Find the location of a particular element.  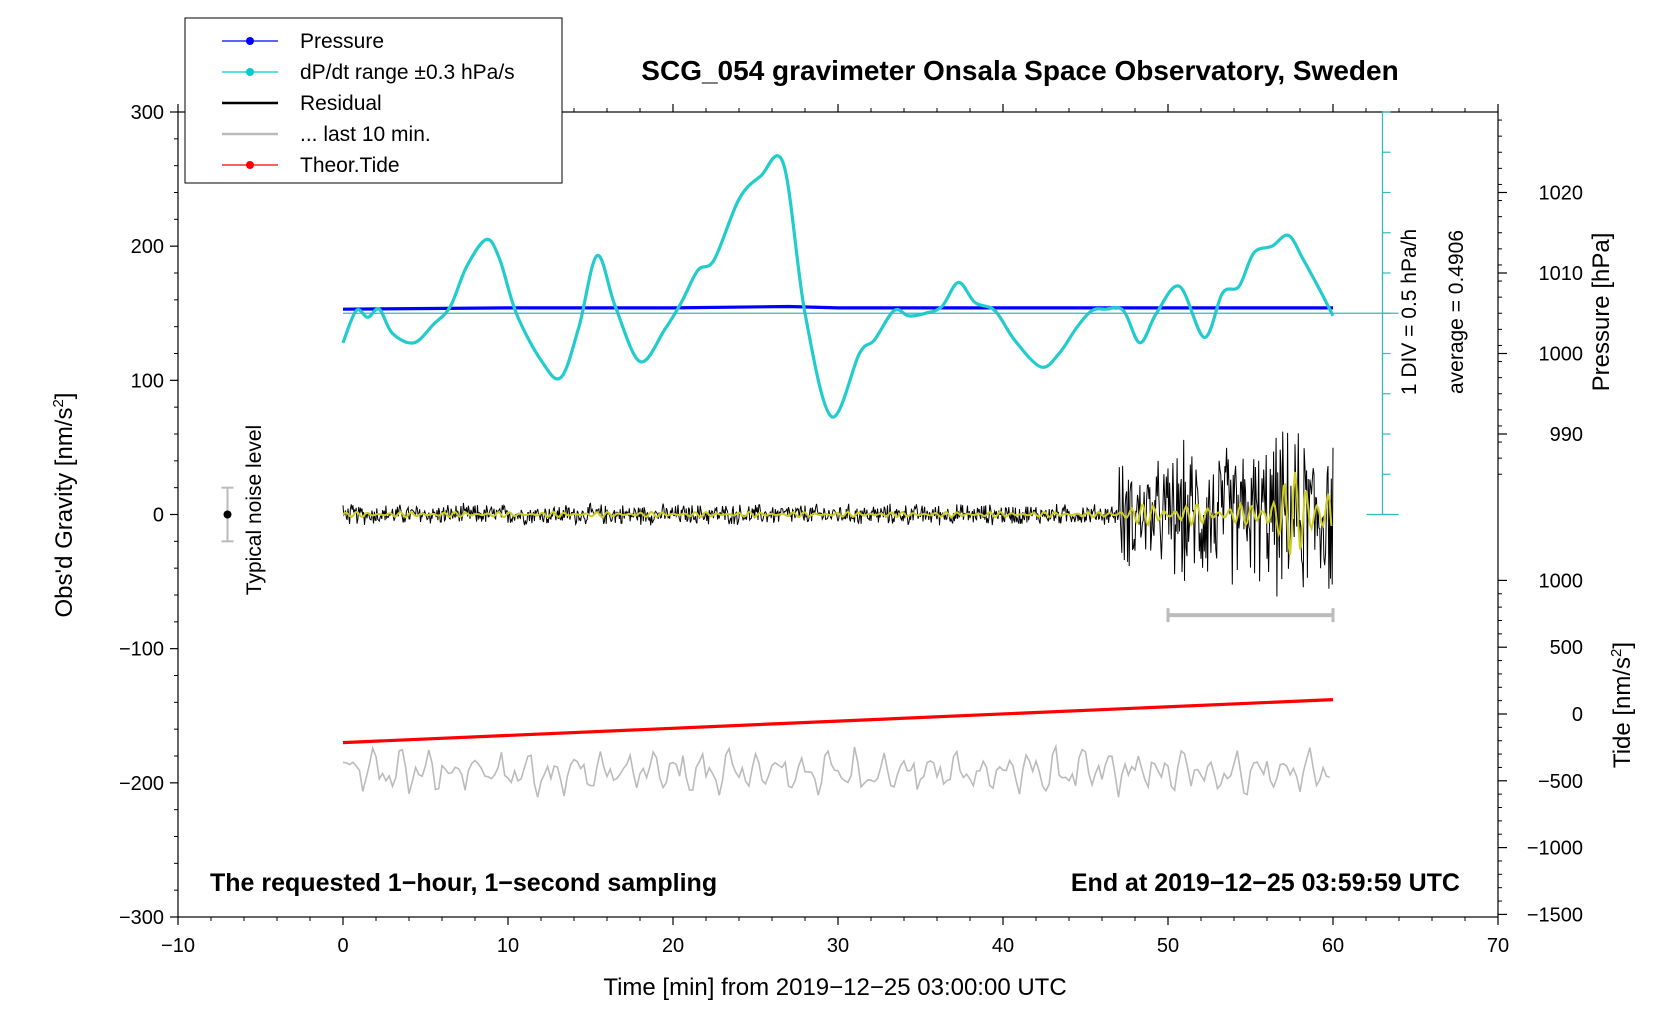

y-tick-label: 100 is located at coordinates (147, 381).